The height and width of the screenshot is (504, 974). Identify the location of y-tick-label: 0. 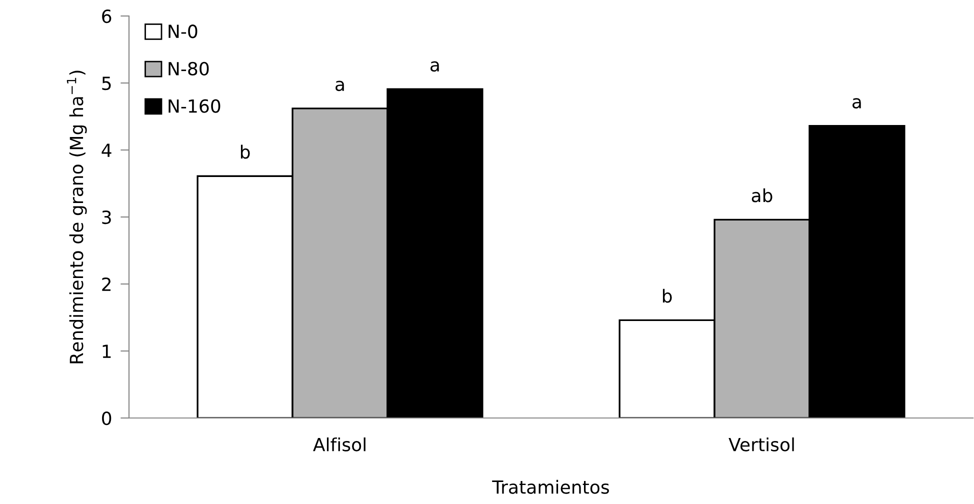
(107, 418).